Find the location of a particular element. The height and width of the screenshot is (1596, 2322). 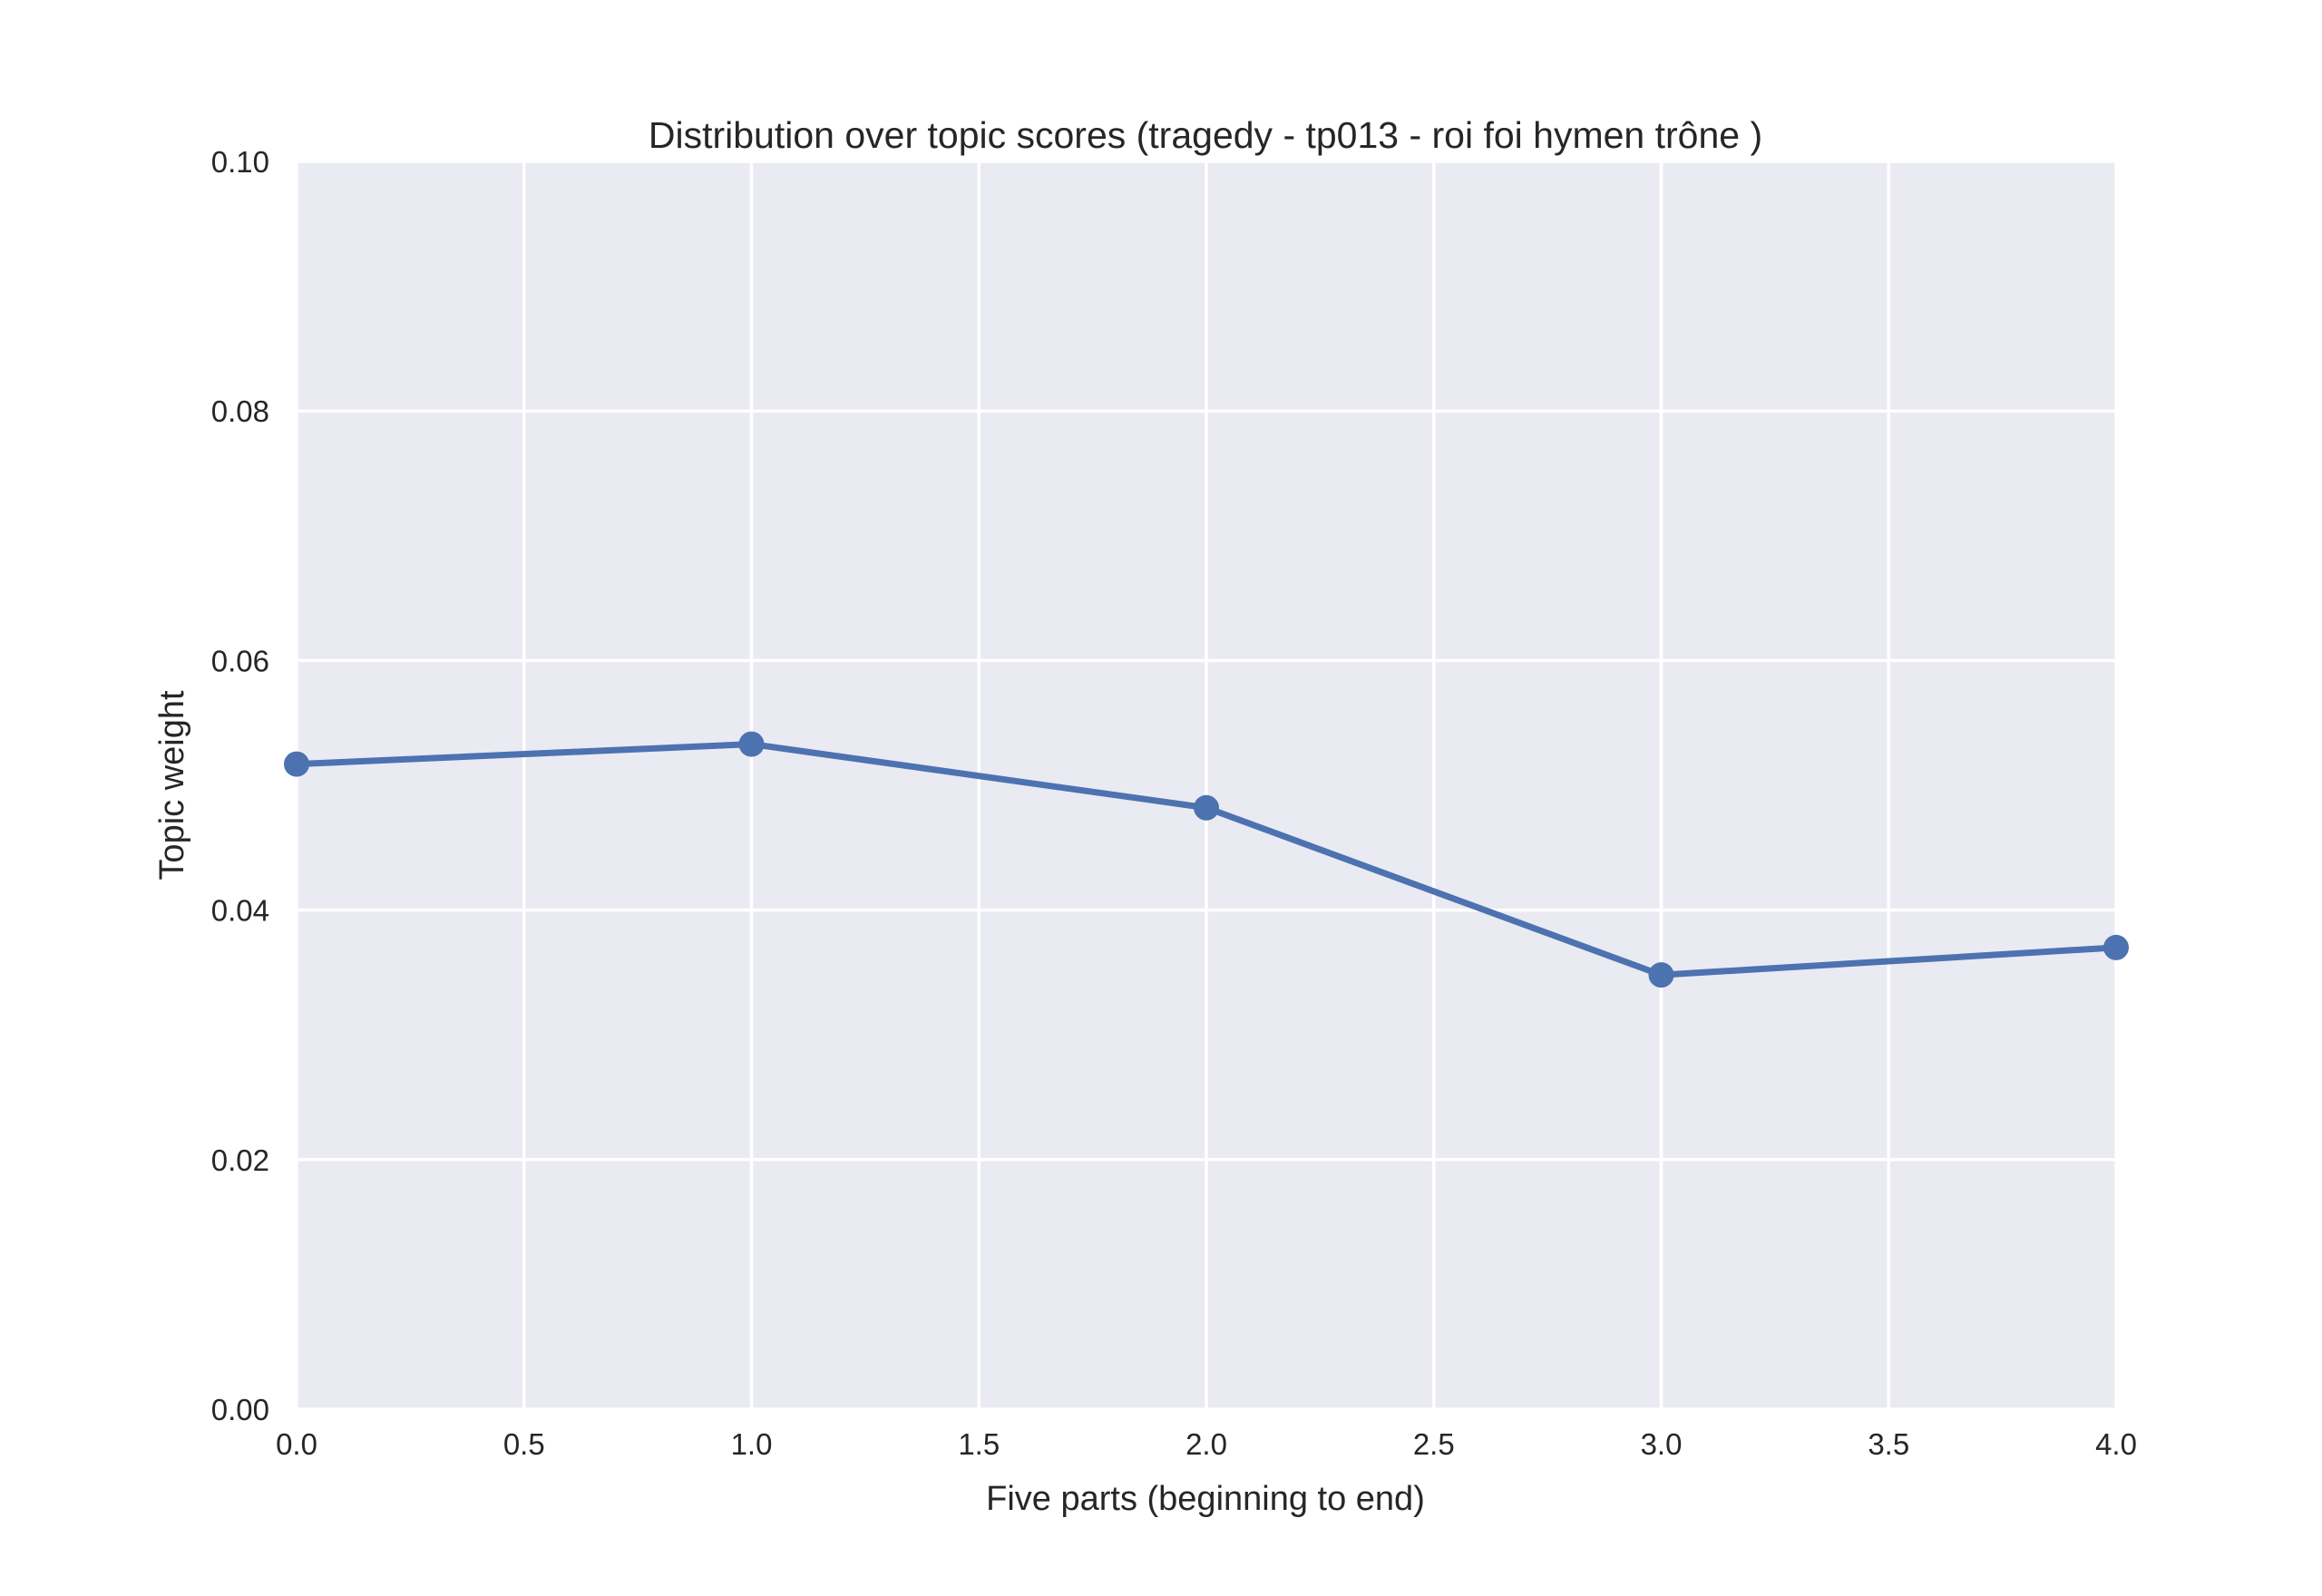

x-tick-label: 1.5 is located at coordinates (979, 1444).